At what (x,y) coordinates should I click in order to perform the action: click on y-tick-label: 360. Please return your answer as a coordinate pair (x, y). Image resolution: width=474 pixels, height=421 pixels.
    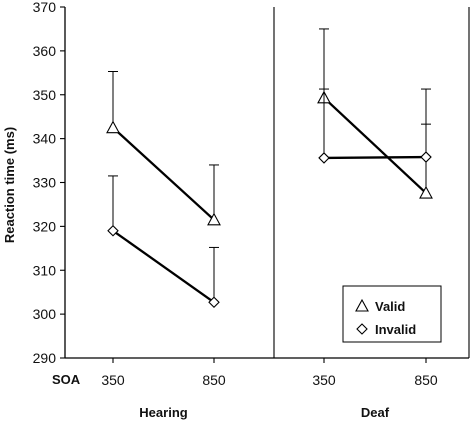
    Looking at the image, I should click on (45, 51).